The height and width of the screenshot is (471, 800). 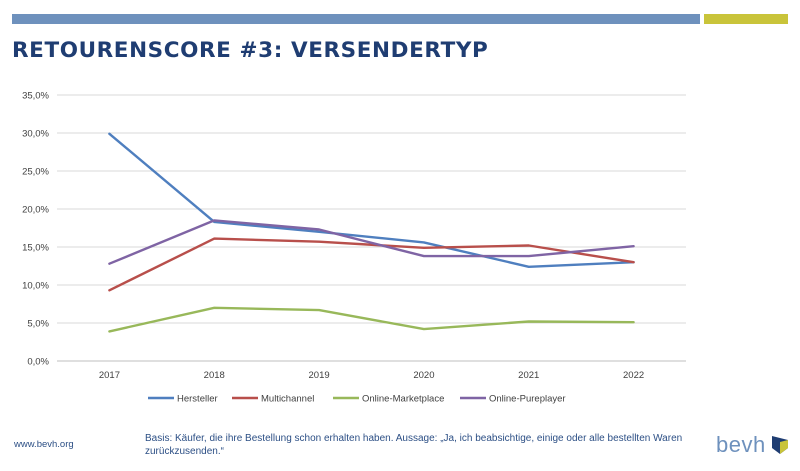 I want to click on y-axis-tick-labels: 0,0% 5,0% 10,0% 15,0% 20,0% 25,0% 30,0% 35,0%, so click(x=35, y=229).